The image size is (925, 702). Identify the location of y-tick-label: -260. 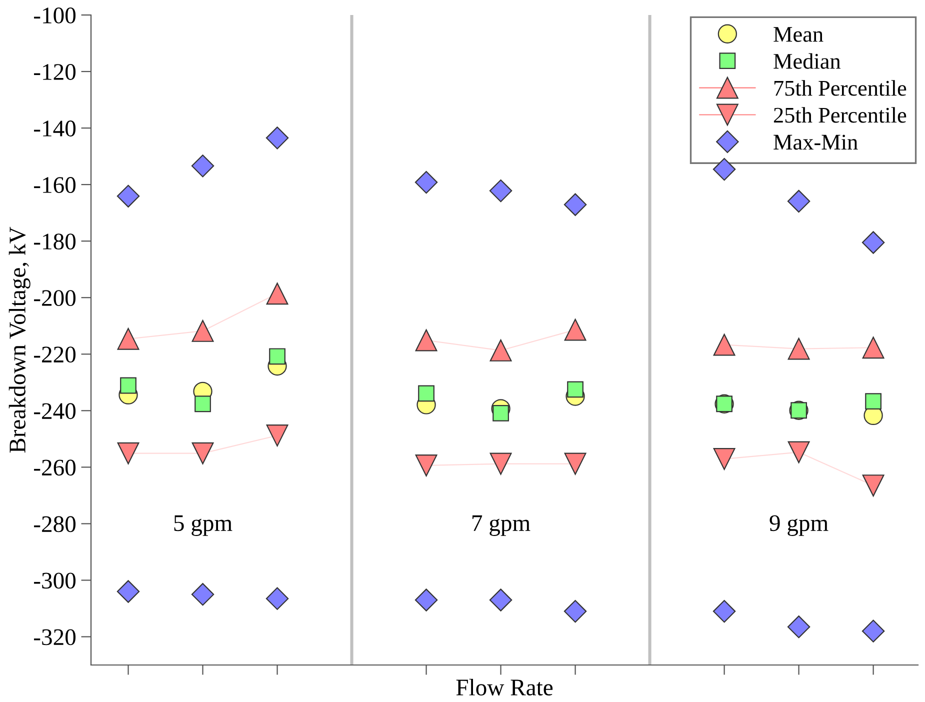
(55, 468).